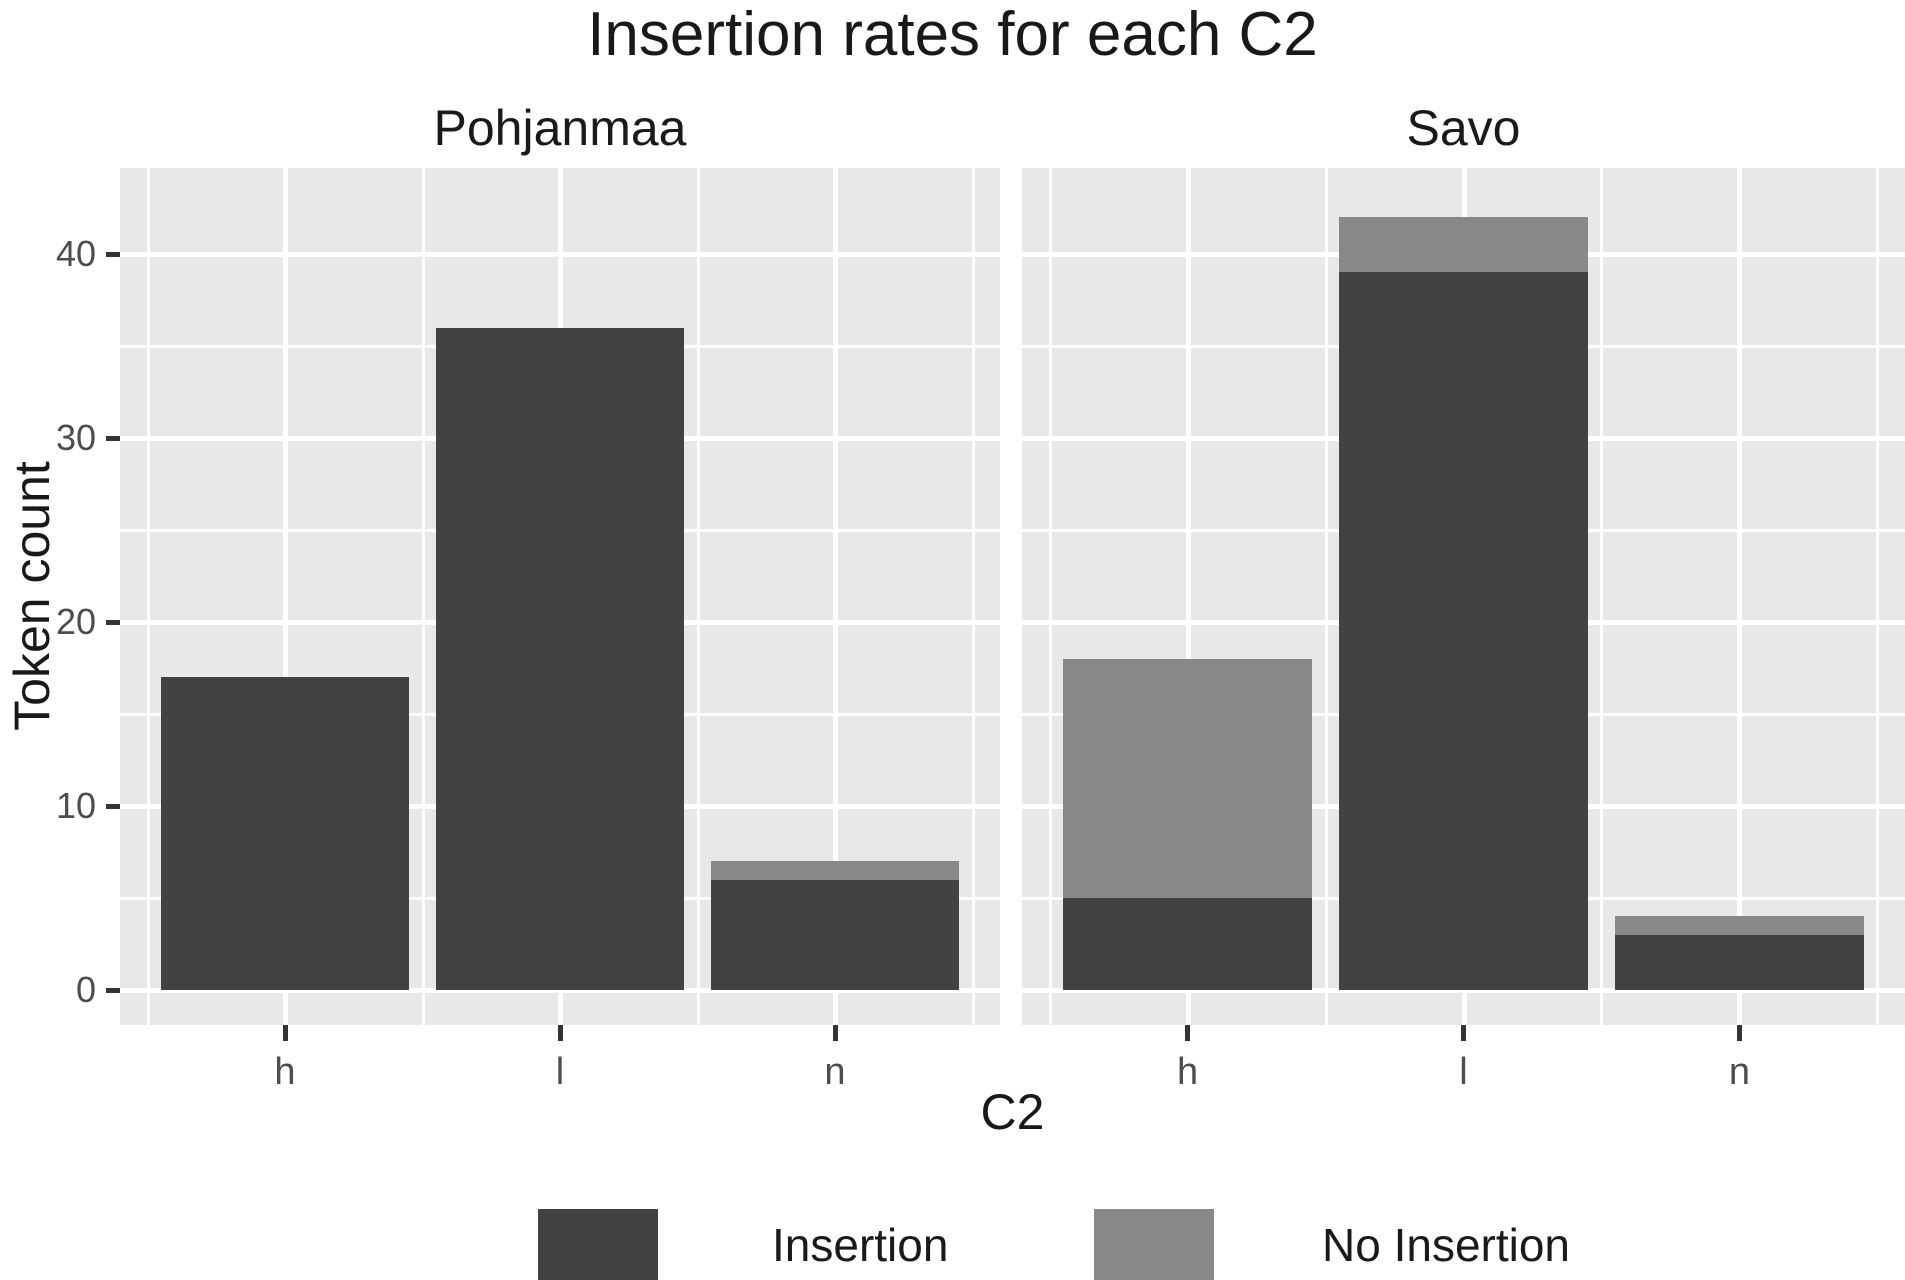 The image size is (1905, 1280). I want to click on legend-label-no-insertion: No Insertion, so click(1446, 1245).